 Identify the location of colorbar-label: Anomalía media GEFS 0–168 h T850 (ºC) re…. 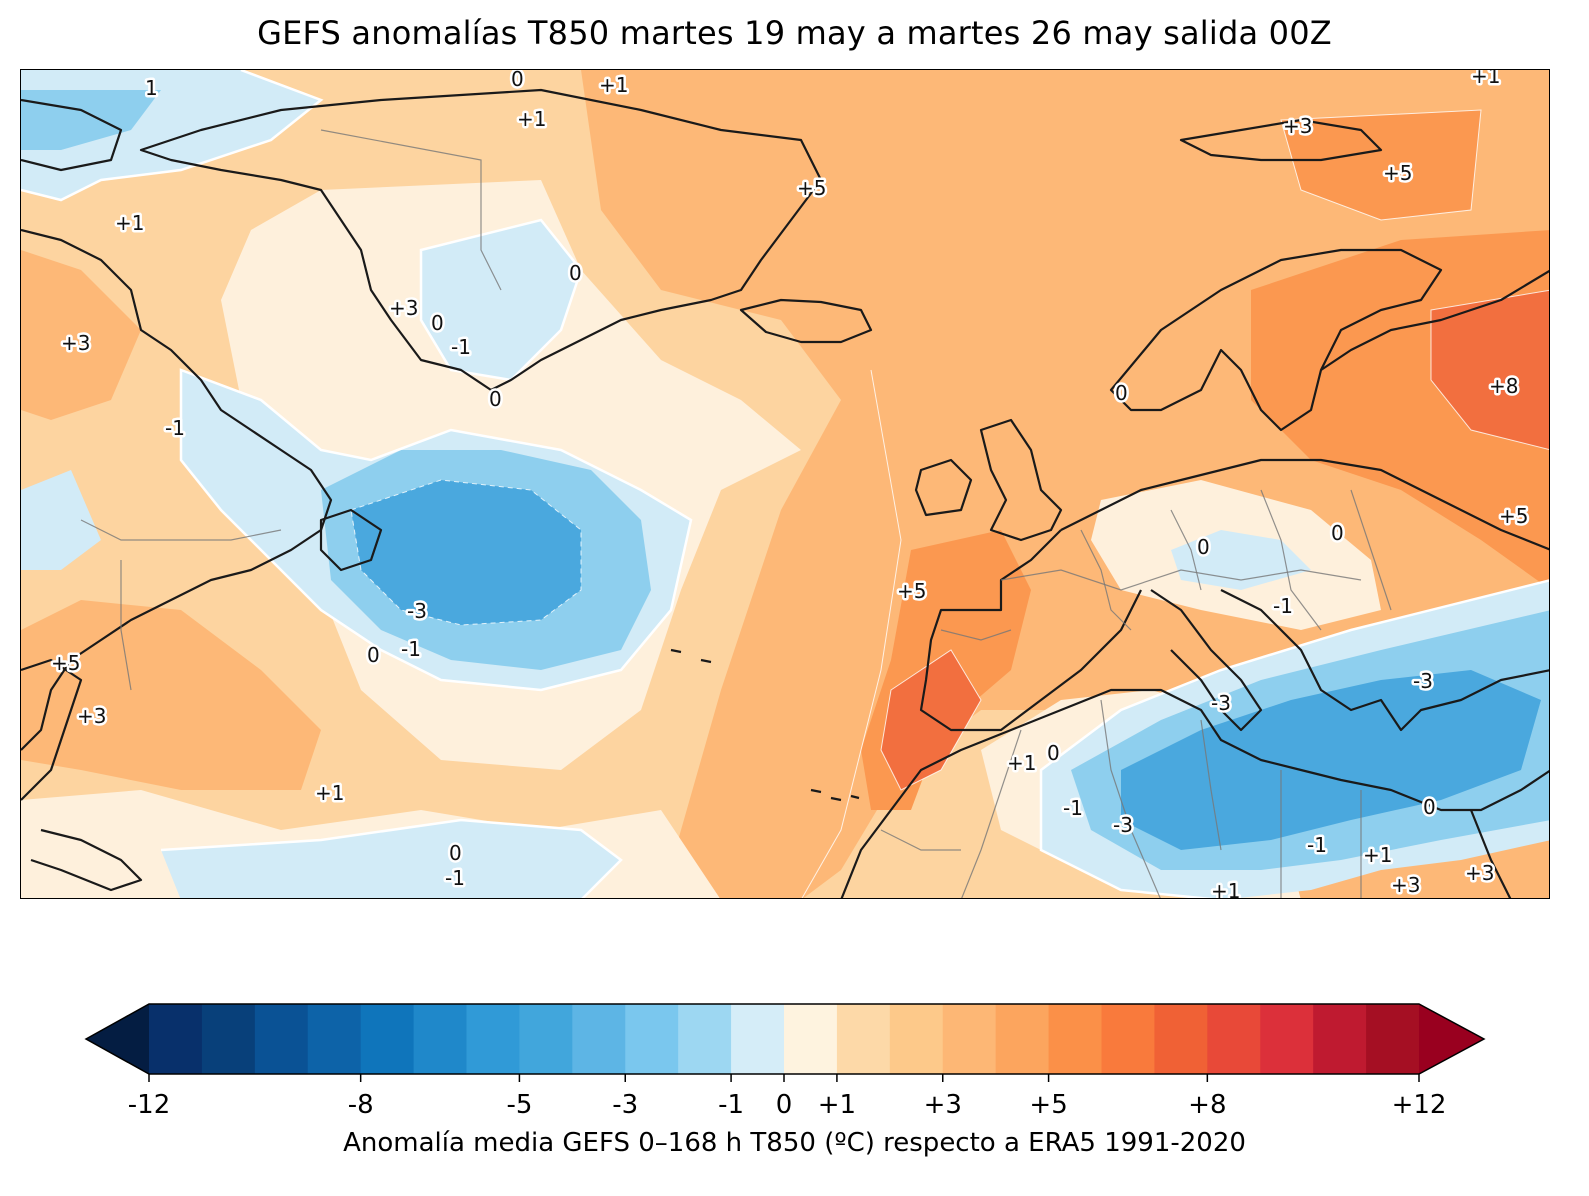
(794, 1143).